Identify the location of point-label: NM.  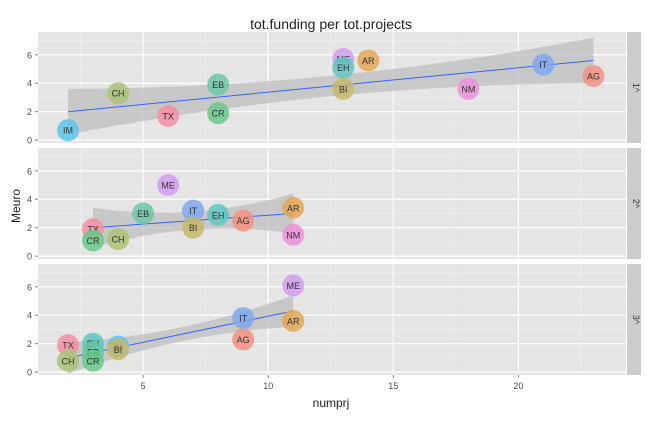
(468, 89).